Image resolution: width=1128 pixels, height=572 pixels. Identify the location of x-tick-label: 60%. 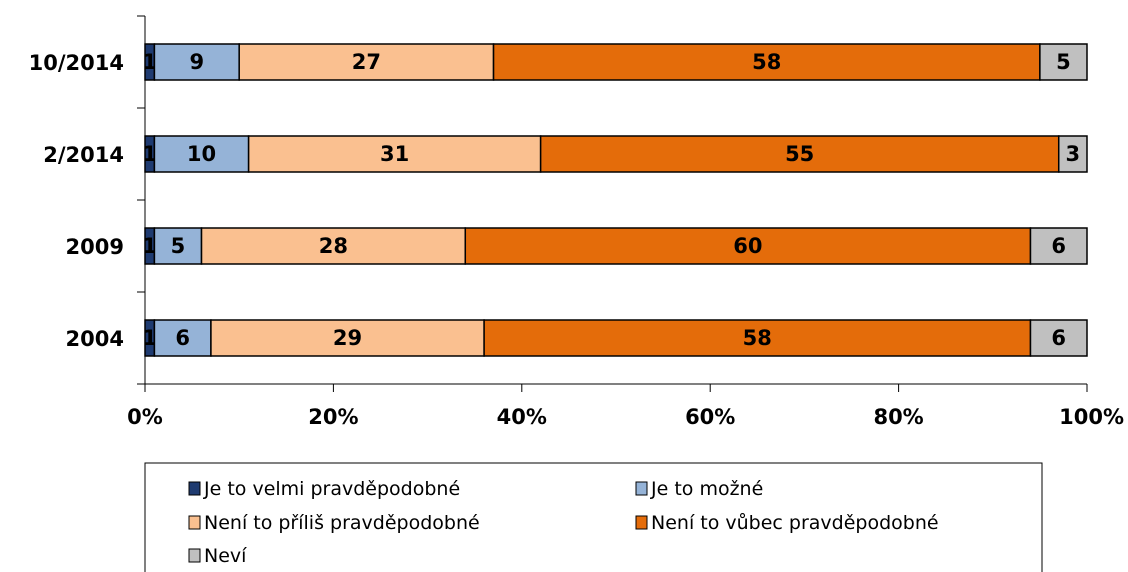
(710, 417).